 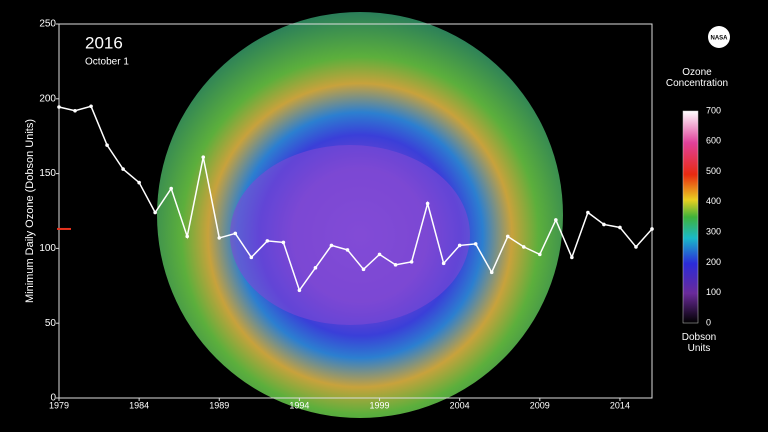 What do you see at coordinates (47, 98) in the screenshot?
I see `y-tick-label: 200` at bounding box center [47, 98].